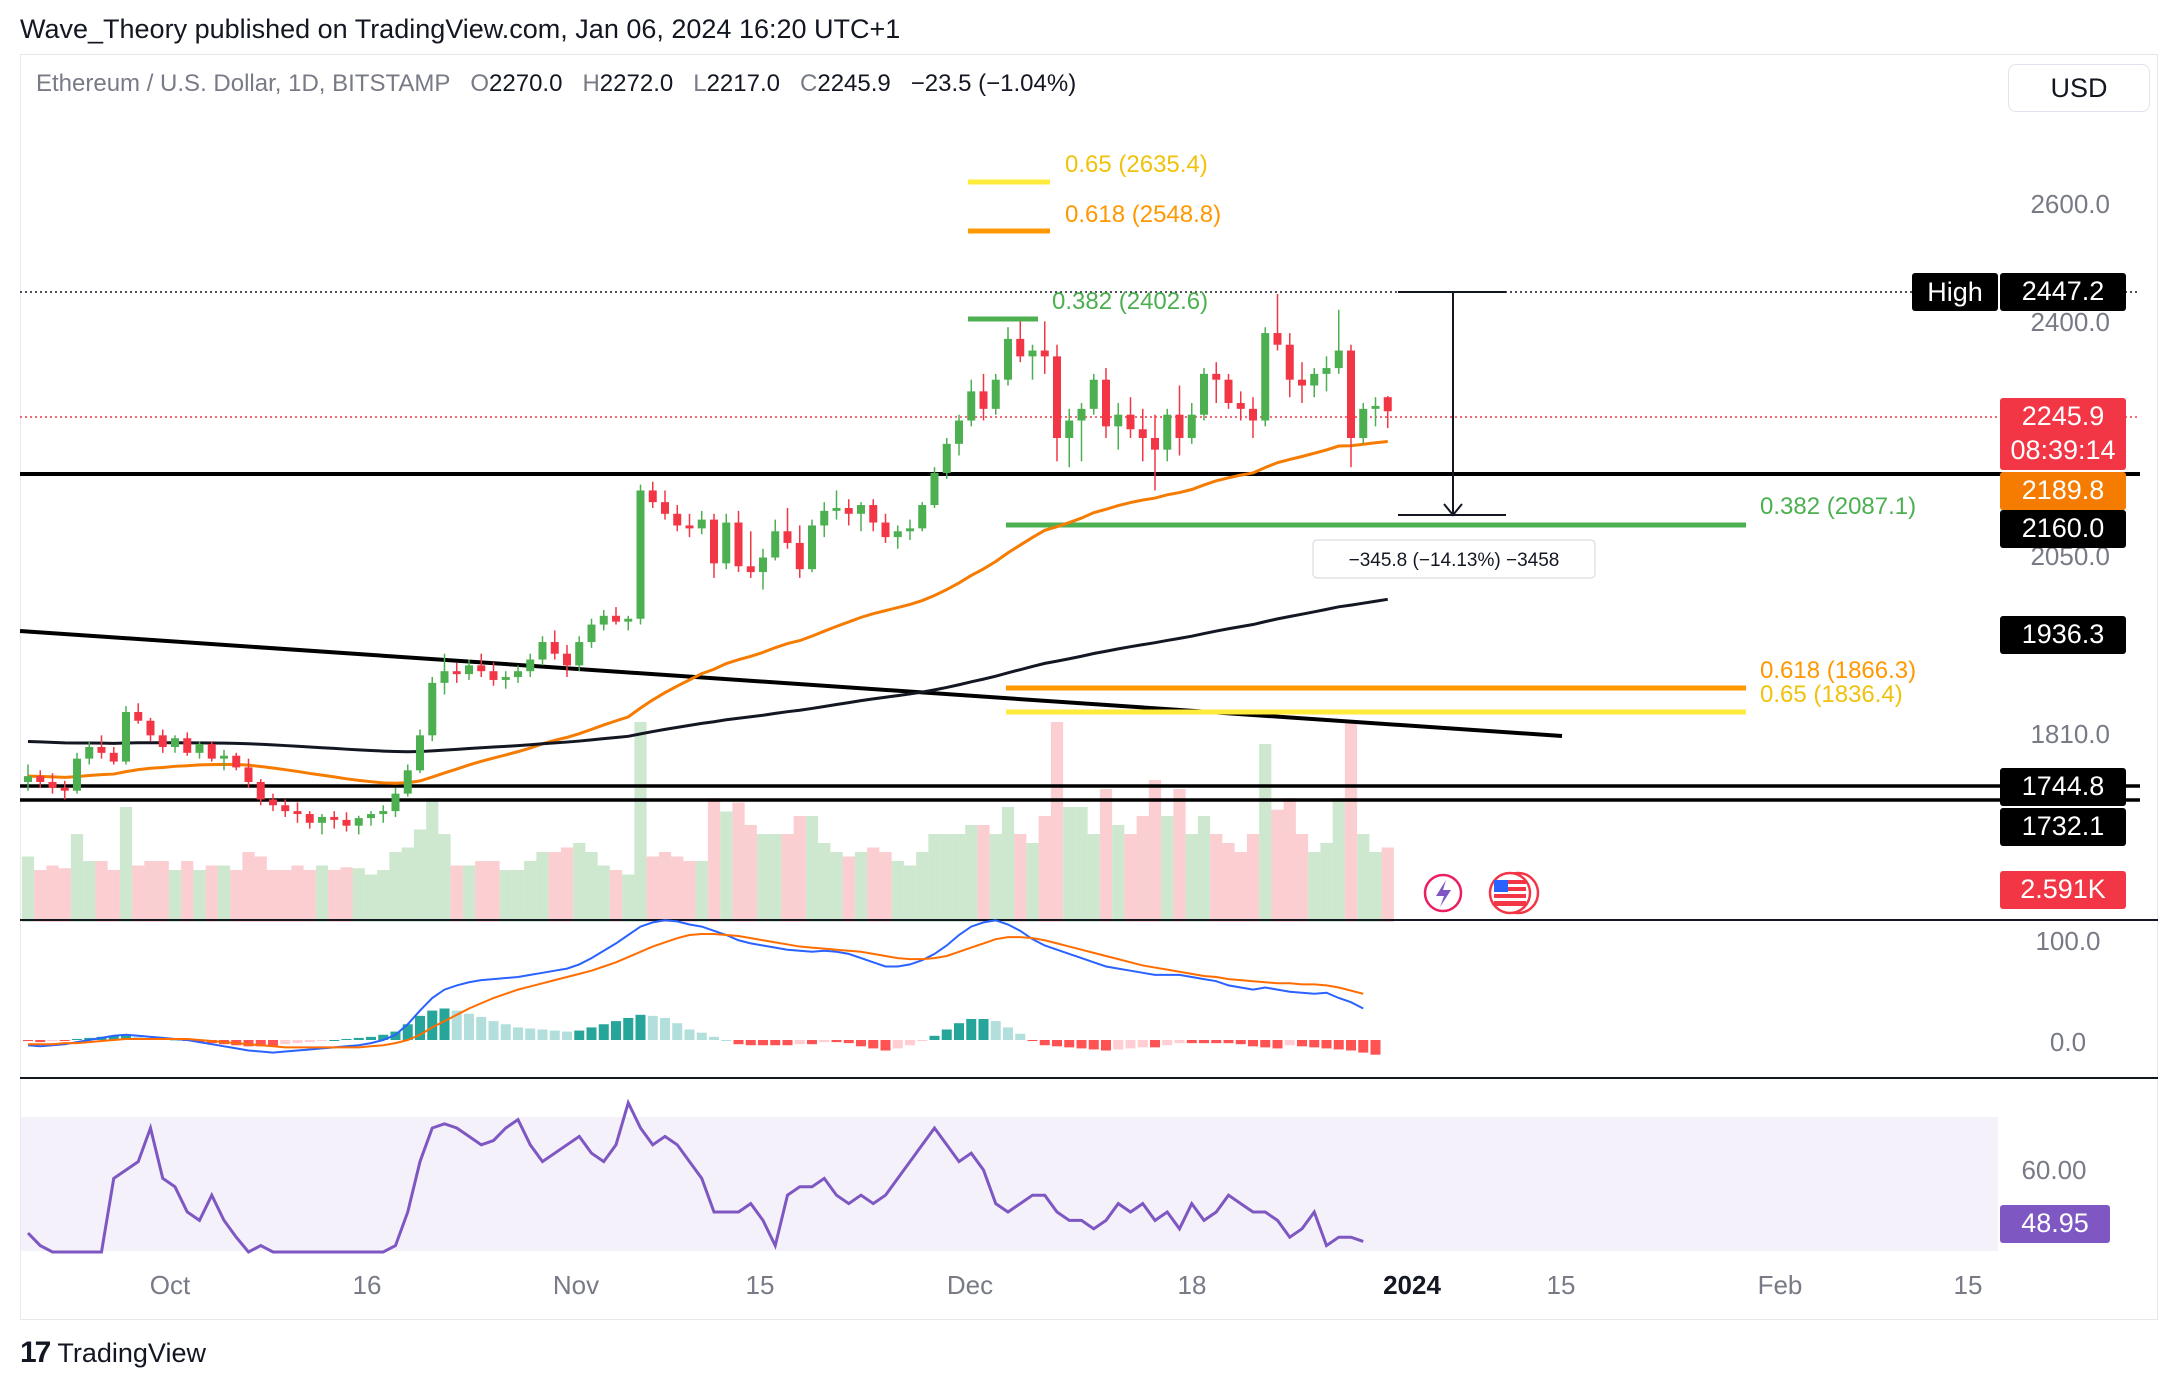 Image resolution: width=2178 pixels, height=1386 pixels. What do you see at coordinates (695, 1176) in the screenshot?
I see `rsi-line` at bounding box center [695, 1176].